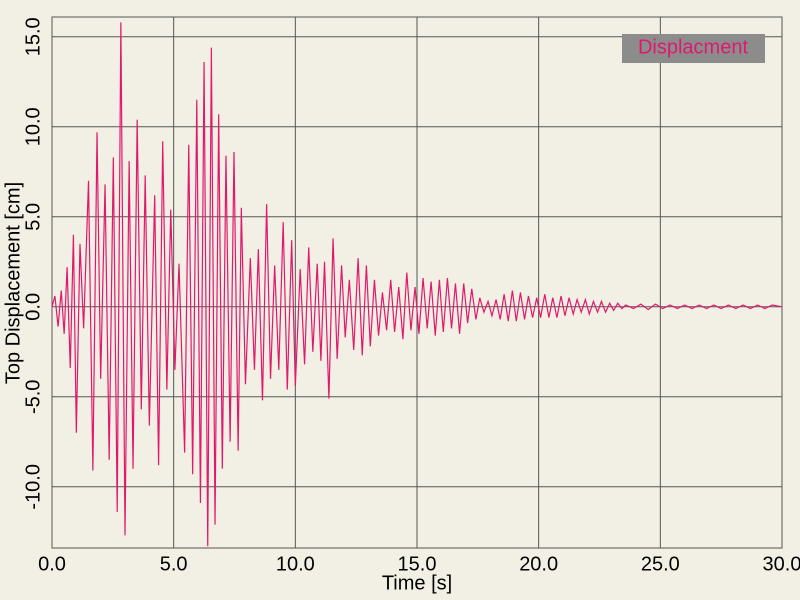 The width and height of the screenshot is (800, 600). What do you see at coordinates (33, 487) in the screenshot?
I see `y-tick-label: -10.0` at bounding box center [33, 487].